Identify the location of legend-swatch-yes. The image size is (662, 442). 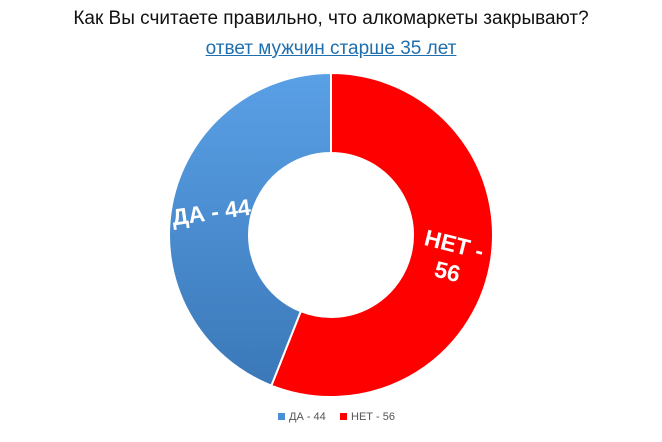
(281, 416).